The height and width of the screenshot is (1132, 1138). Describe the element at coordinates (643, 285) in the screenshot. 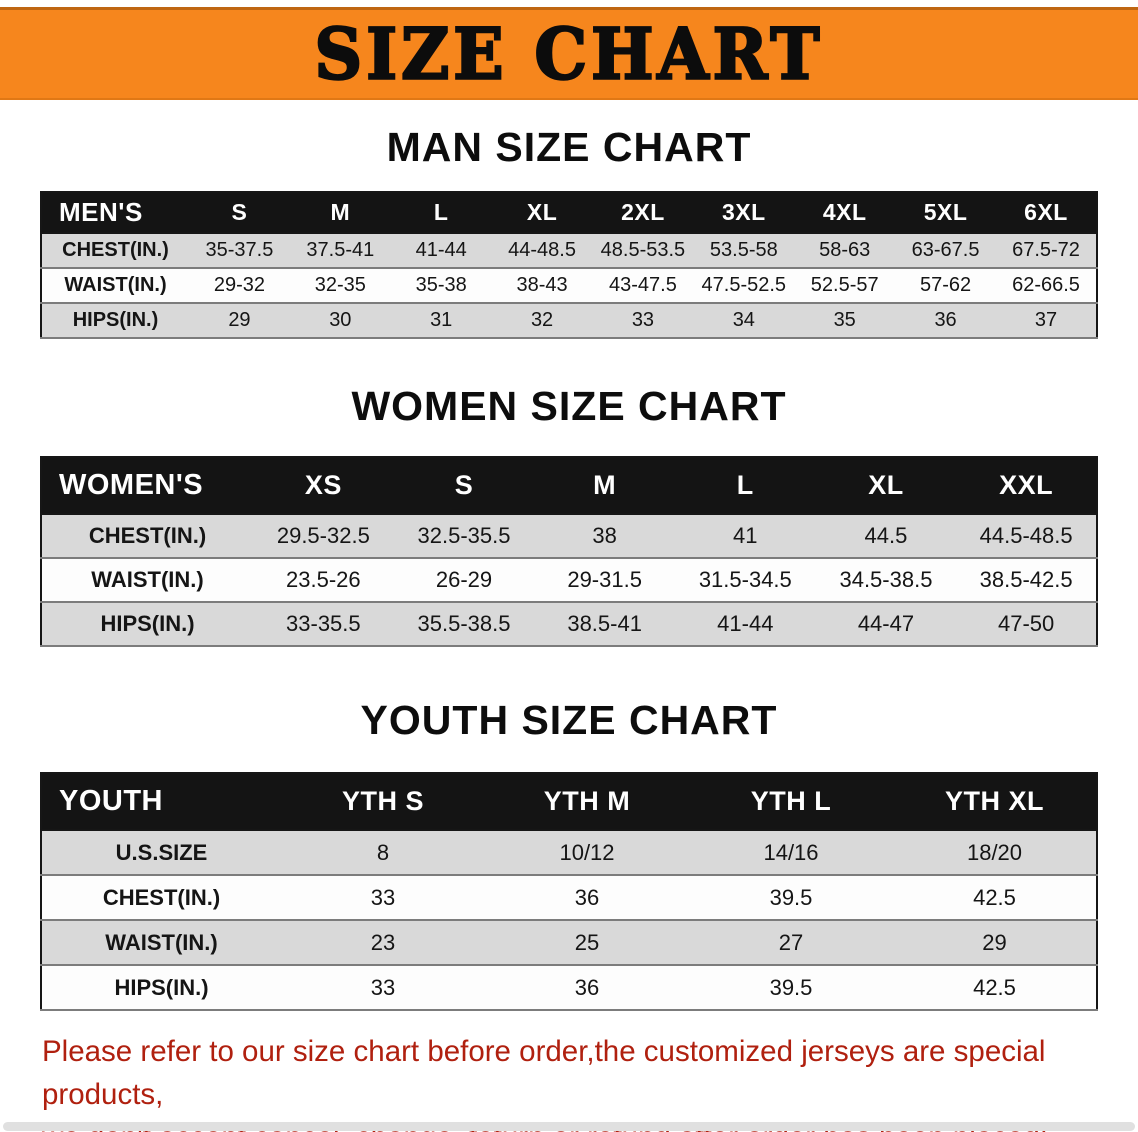

I see `measurement-value: 43-47.5` at that location.